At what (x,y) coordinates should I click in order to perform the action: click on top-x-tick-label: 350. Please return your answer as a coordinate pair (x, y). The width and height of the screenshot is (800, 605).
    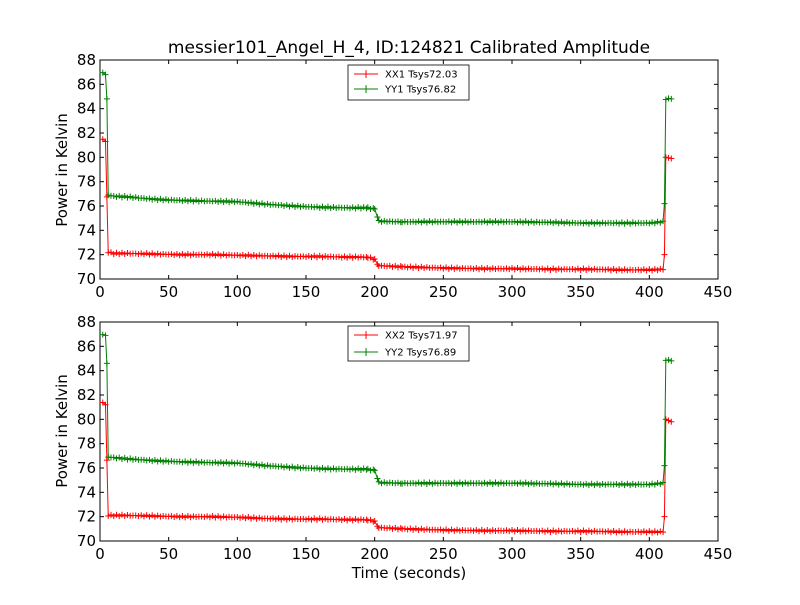
    Looking at the image, I should click on (580, 292).